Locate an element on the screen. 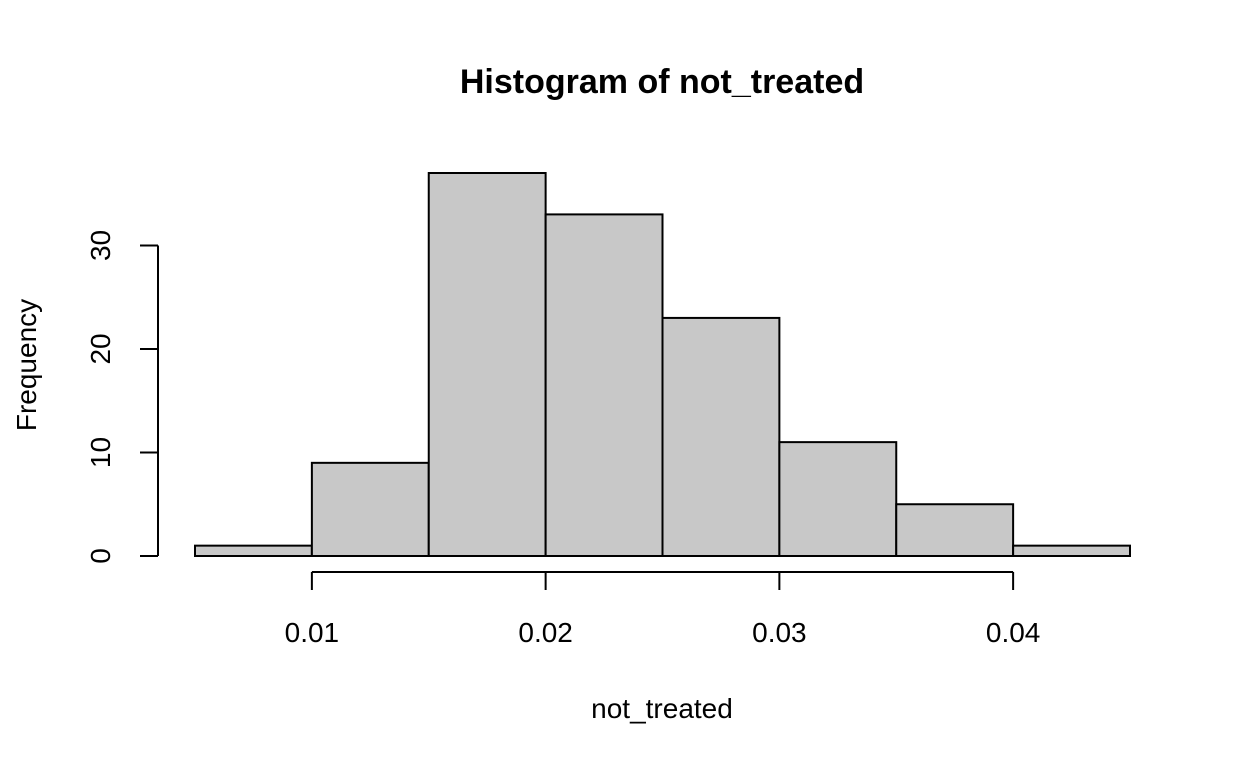 The width and height of the screenshot is (1248, 768). y-axis-tick-label-3: 20 is located at coordinates (100, 348).